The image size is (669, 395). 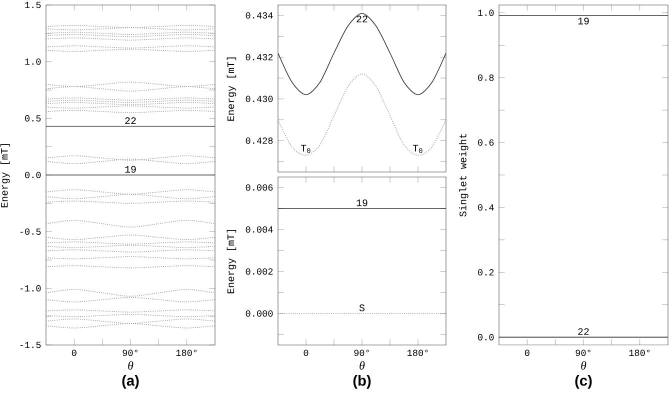 What do you see at coordinates (259, 141) in the screenshot?
I see `y-tick-label: 0.428` at bounding box center [259, 141].